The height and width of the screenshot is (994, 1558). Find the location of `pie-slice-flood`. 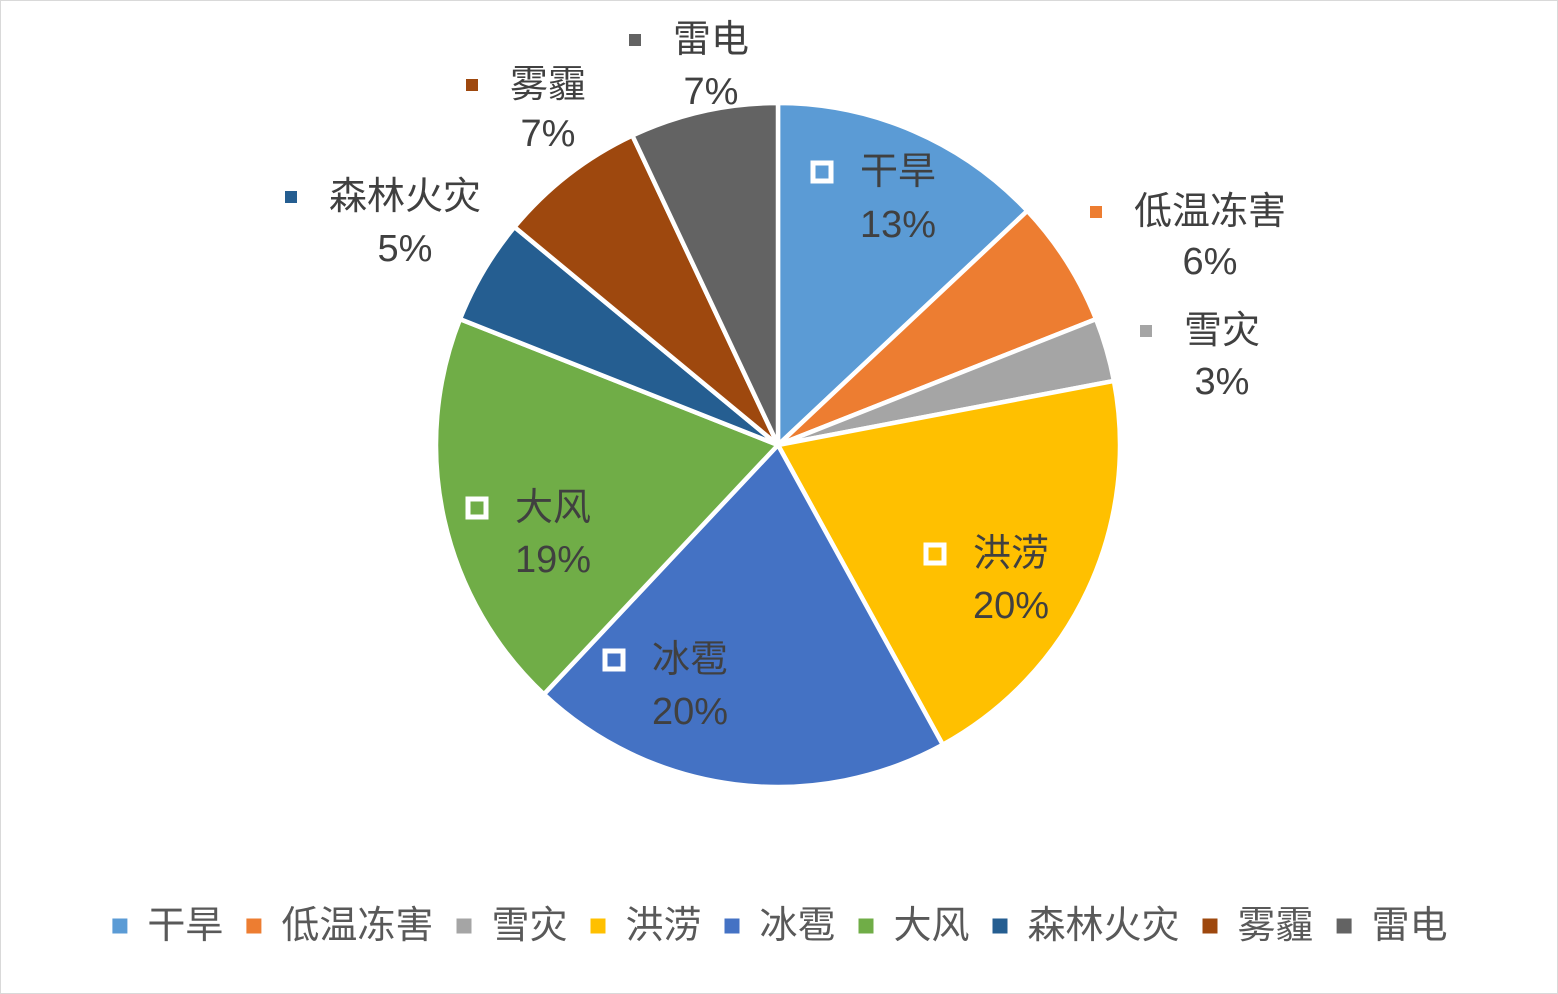

pie-slice-flood is located at coordinates (949, 562).